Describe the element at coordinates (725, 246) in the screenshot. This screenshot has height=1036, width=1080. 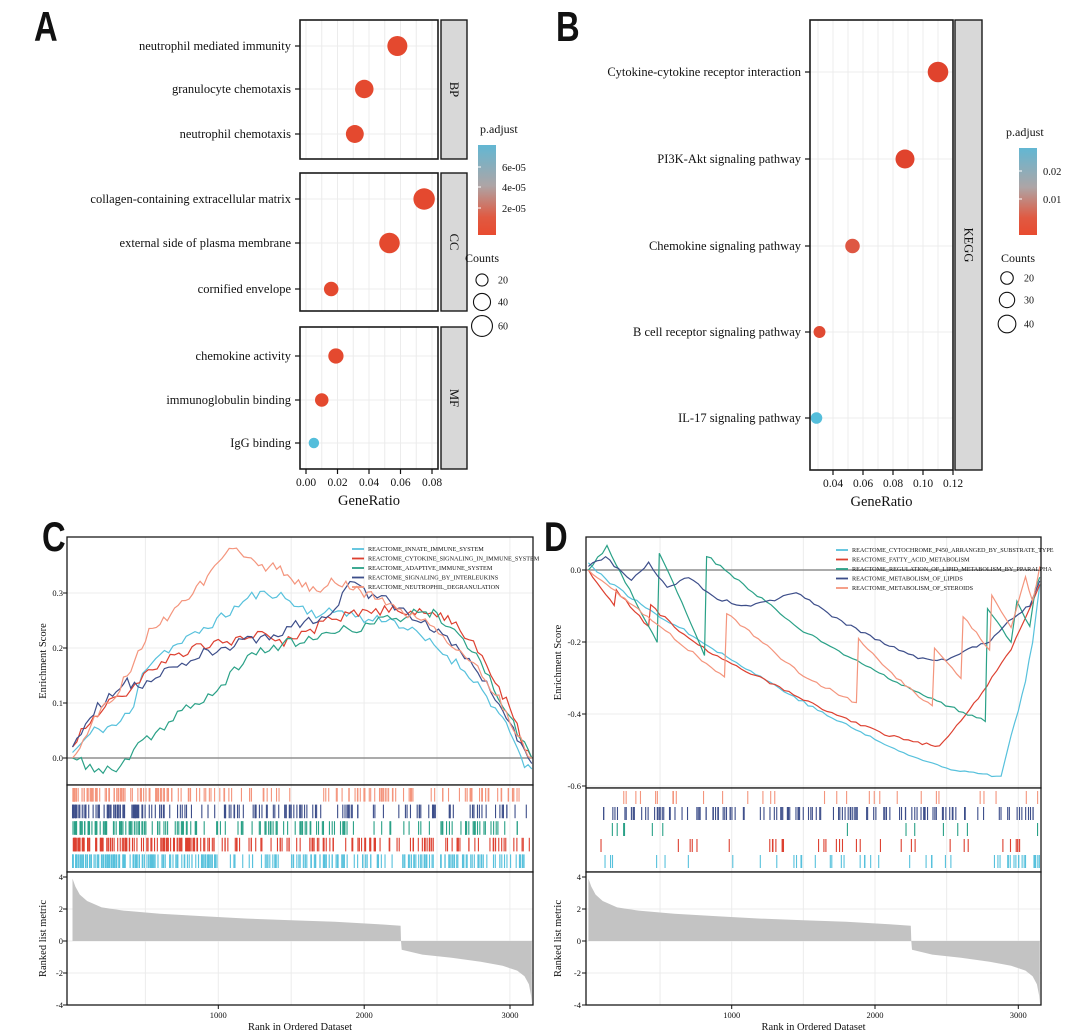
I see `term-label: Chemokine signaling pathway` at that location.